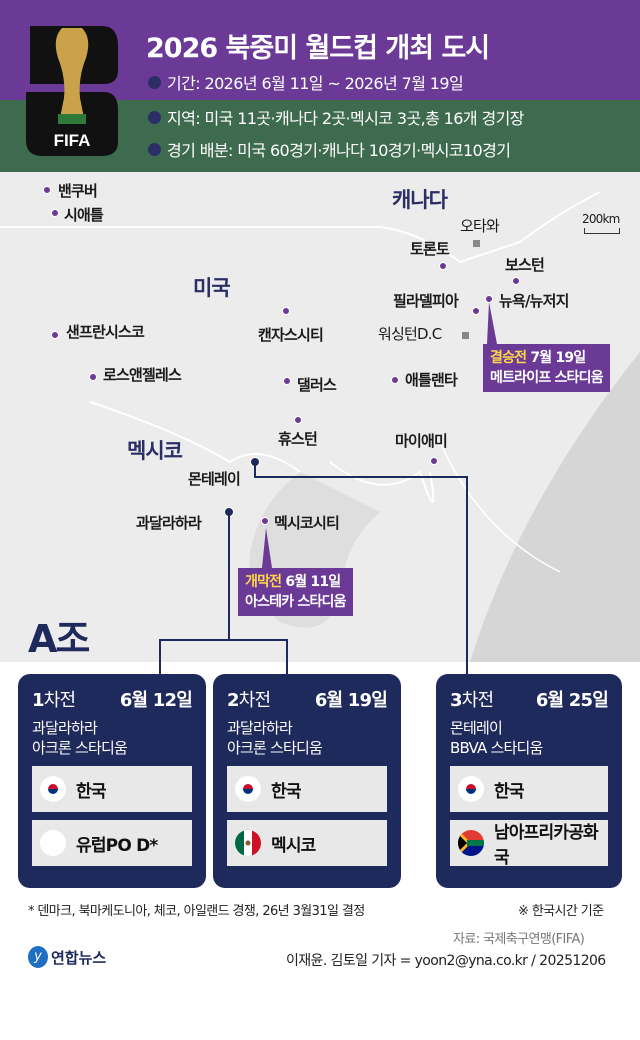  What do you see at coordinates (72, 91) in the screenshot?
I see `world-cup-2026-logo: FIFA` at bounding box center [72, 91].